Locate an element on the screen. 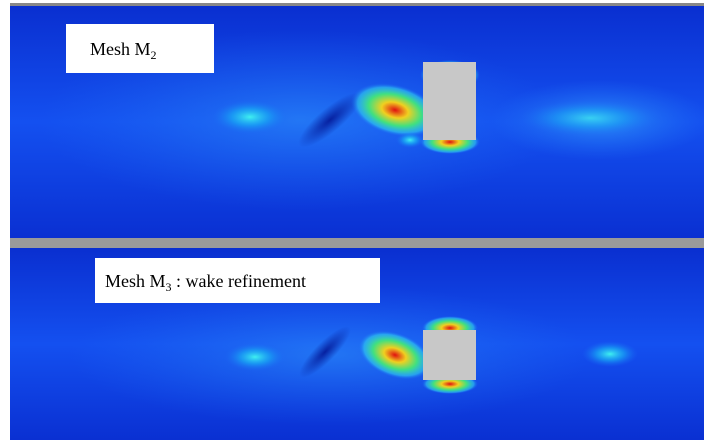 The height and width of the screenshot is (445, 704). panel-label: Mesh M2 is located at coordinates (123, 50).